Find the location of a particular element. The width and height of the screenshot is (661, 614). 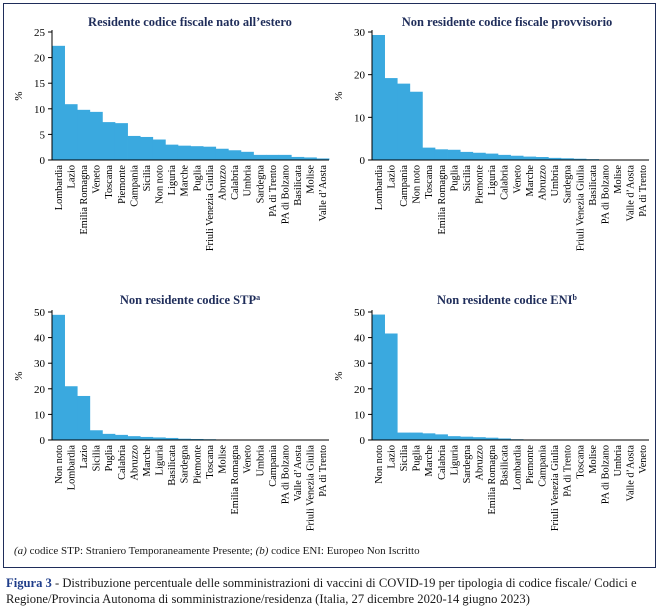

x-tick-label: Valle d’Aosta is located at coordinates (631, 473).